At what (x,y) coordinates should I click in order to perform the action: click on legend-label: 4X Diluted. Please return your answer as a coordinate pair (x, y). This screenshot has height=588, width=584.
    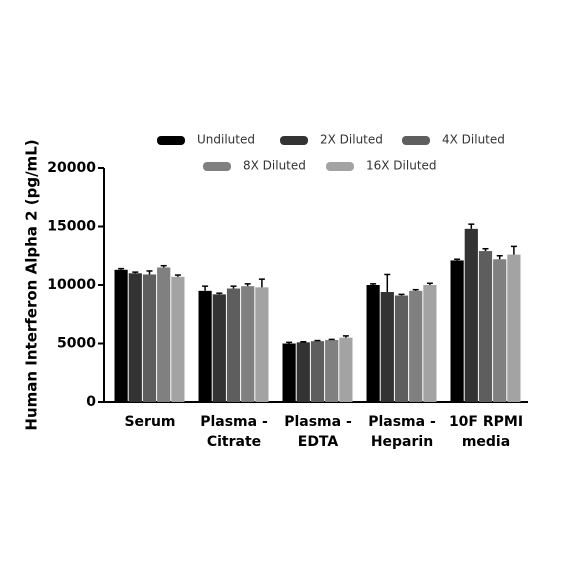
    Looking at the image, I should click on (473, 140).